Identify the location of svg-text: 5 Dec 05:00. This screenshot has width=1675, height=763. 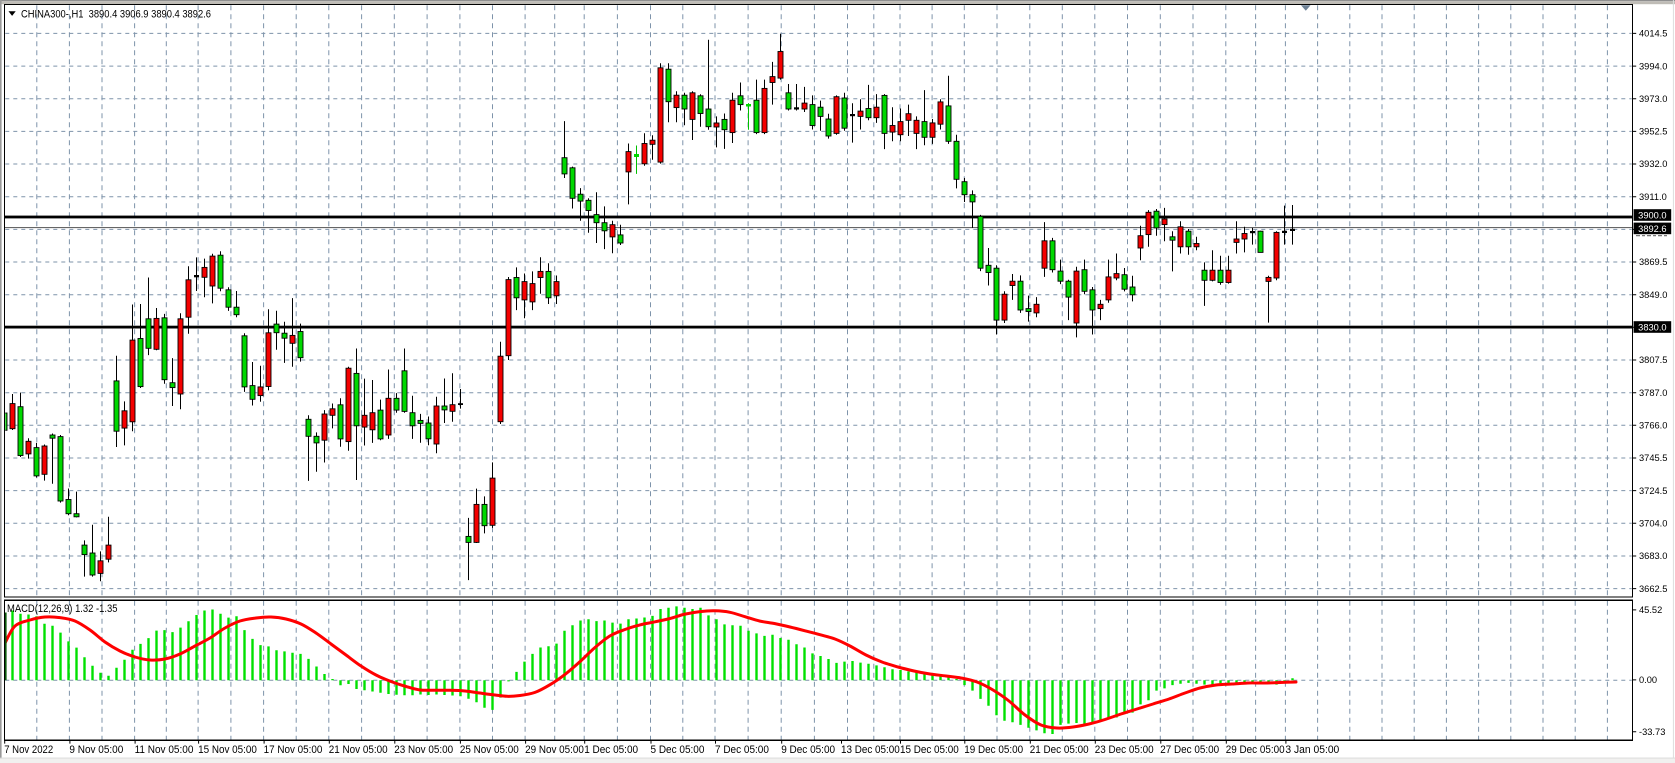
(678, 750).